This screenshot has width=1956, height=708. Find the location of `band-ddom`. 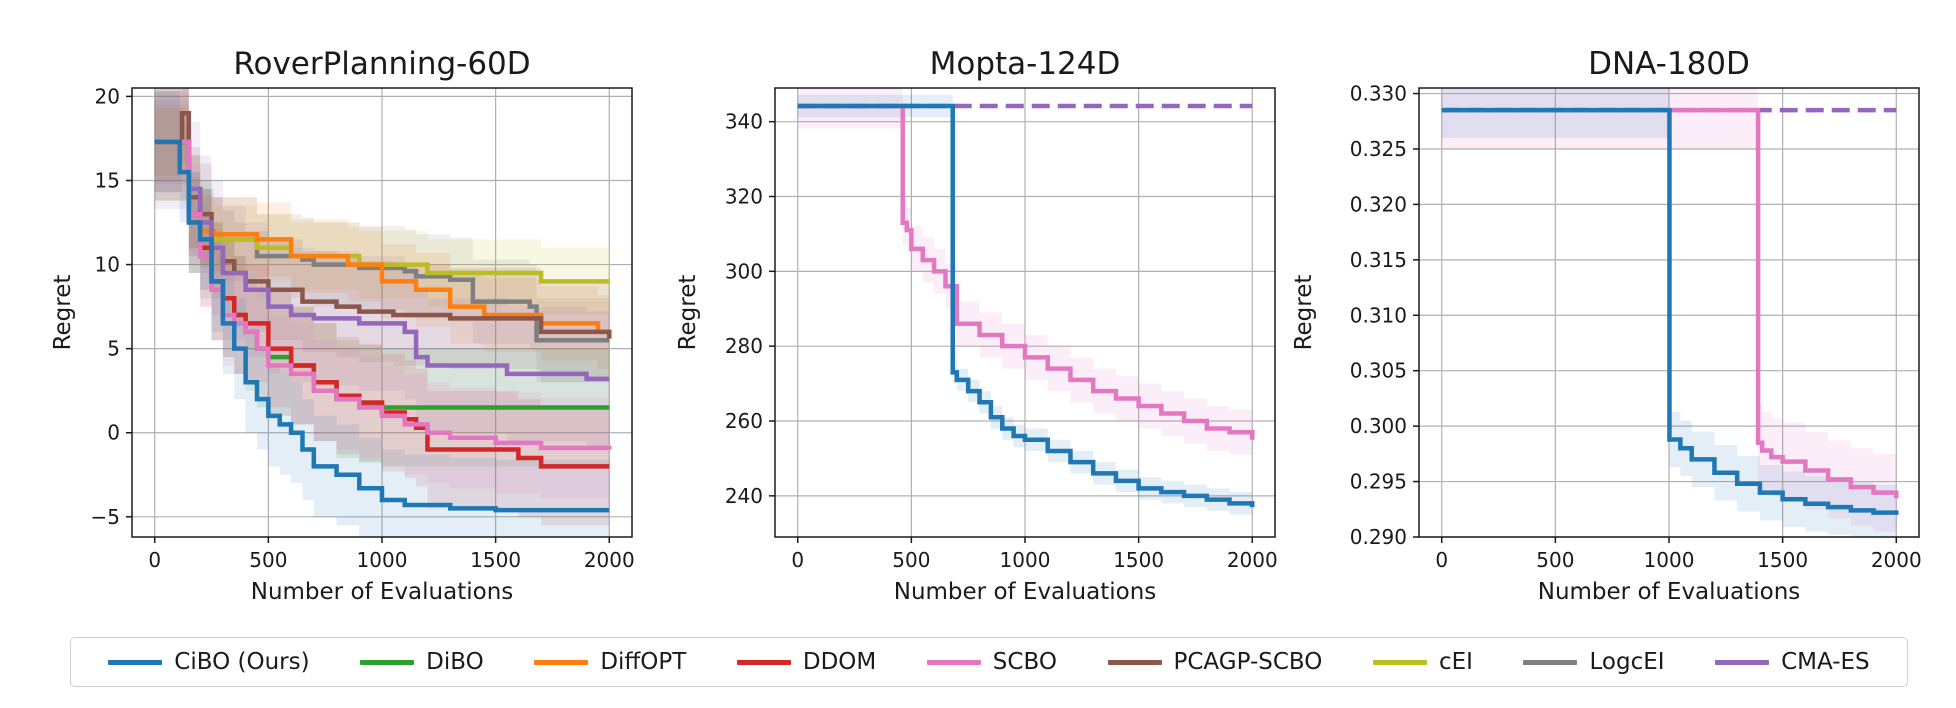

band-ddom is located at coordinates (382, 307).